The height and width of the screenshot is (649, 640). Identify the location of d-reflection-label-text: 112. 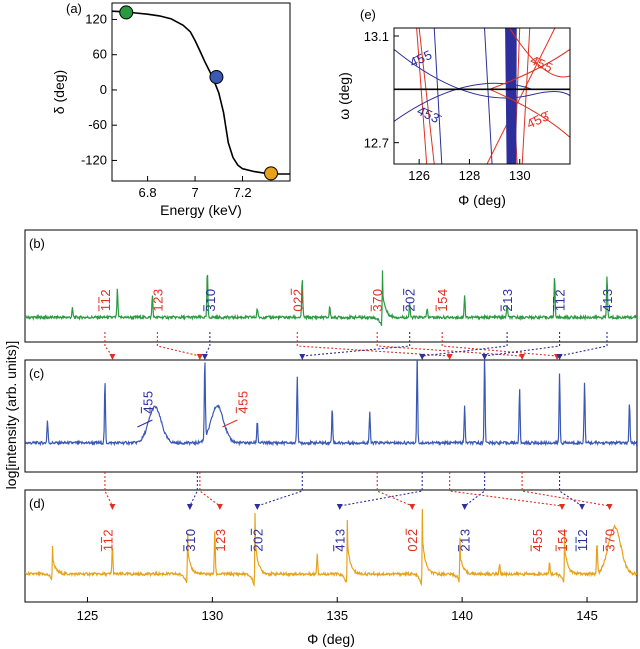
(107, 540).